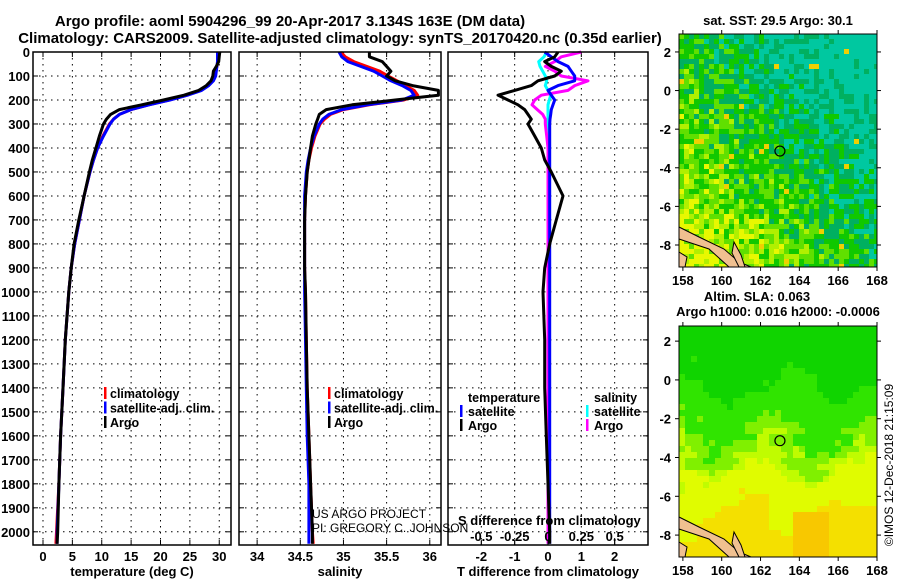 The width and height of the screenshot is (900, 580). Describe the element at coordinates (889, 465) in the screenshot. I see `imos-timestamp: ©IMOS 12-Dec-2018 21:15:09` at that location.